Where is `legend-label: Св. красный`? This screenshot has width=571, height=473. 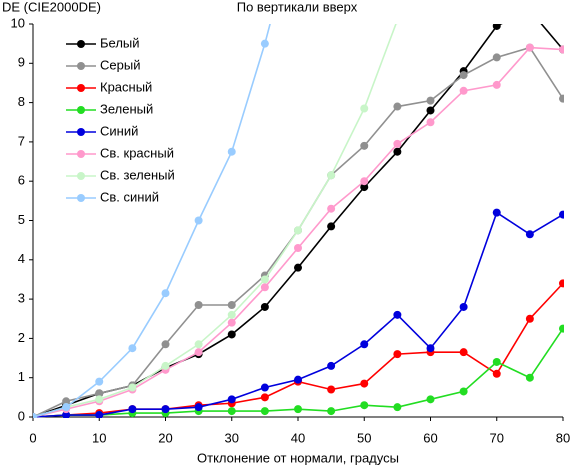
legend-label: Св. красный is located at coordinates (137, 152).